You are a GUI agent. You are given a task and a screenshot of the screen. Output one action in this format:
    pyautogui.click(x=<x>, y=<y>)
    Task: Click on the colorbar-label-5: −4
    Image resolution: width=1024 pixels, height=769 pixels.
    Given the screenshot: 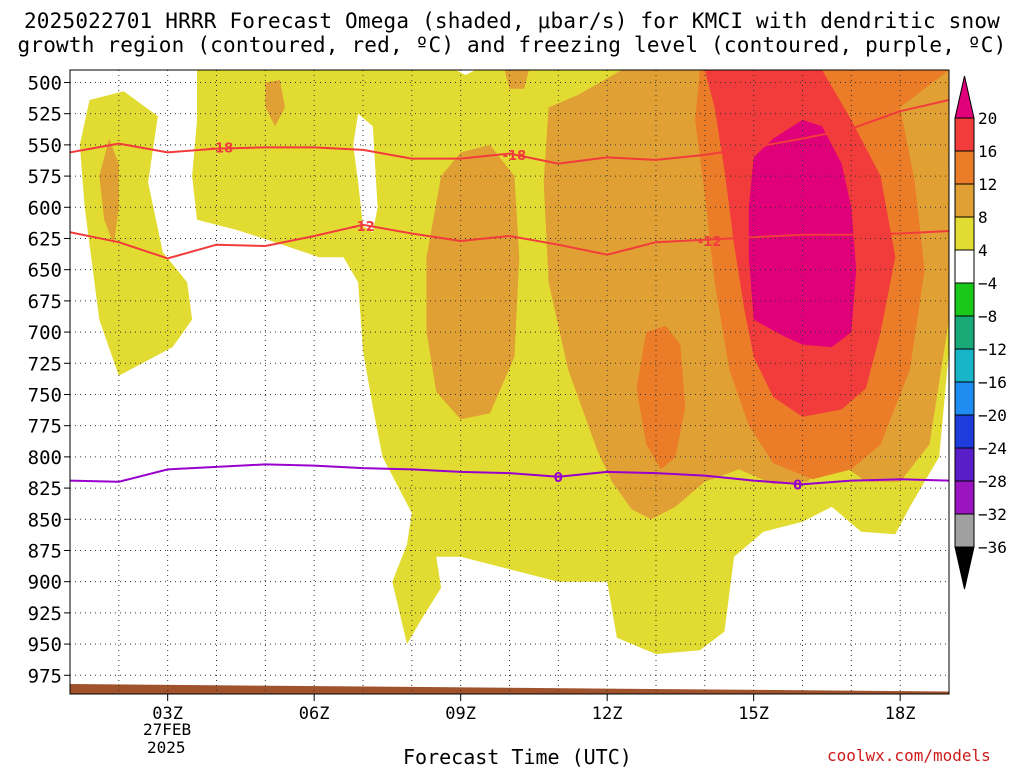 What is the action you would take?
    pyautogui.click(x=987, y=283)
    